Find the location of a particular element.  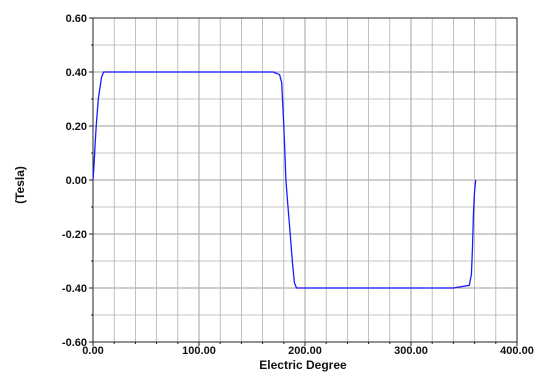

x-tick-label: 300.00 is located at coordinates (411, 351).